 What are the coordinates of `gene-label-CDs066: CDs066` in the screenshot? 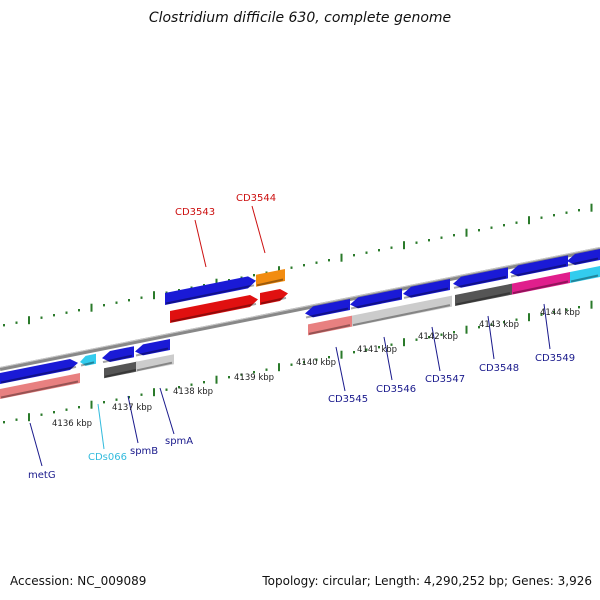 It's located at (107, 457).